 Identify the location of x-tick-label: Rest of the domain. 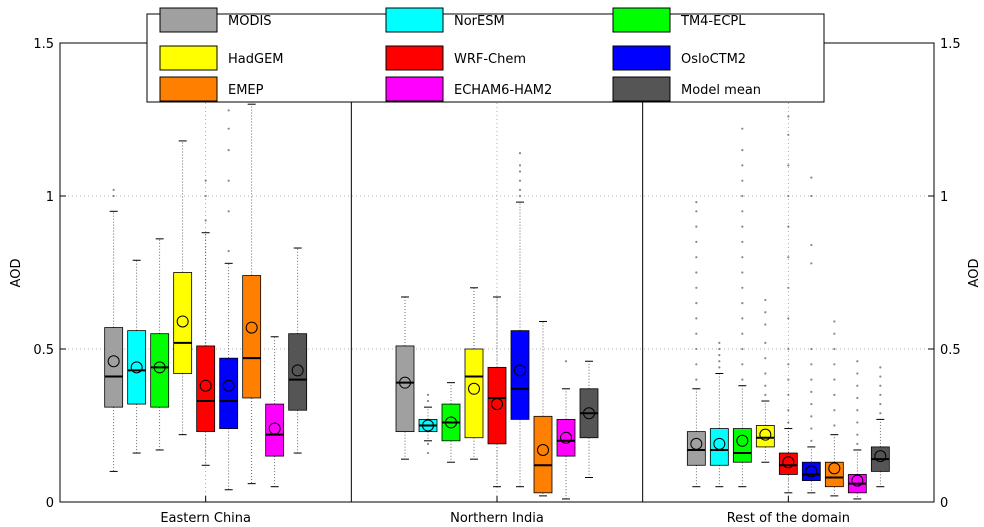
(788, 518).